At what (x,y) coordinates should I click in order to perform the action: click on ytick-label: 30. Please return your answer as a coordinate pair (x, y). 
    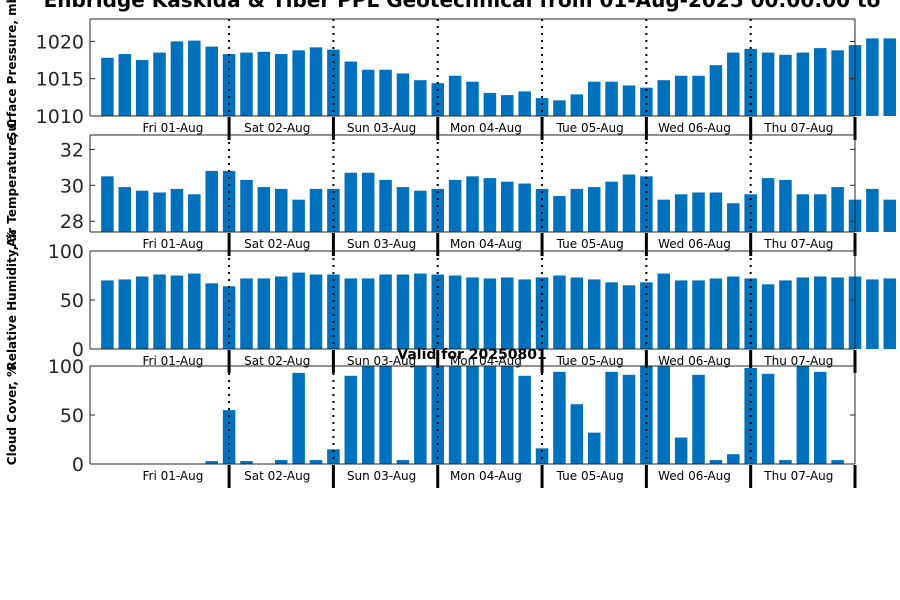
    Looking at the image, I should click on (72, 186).